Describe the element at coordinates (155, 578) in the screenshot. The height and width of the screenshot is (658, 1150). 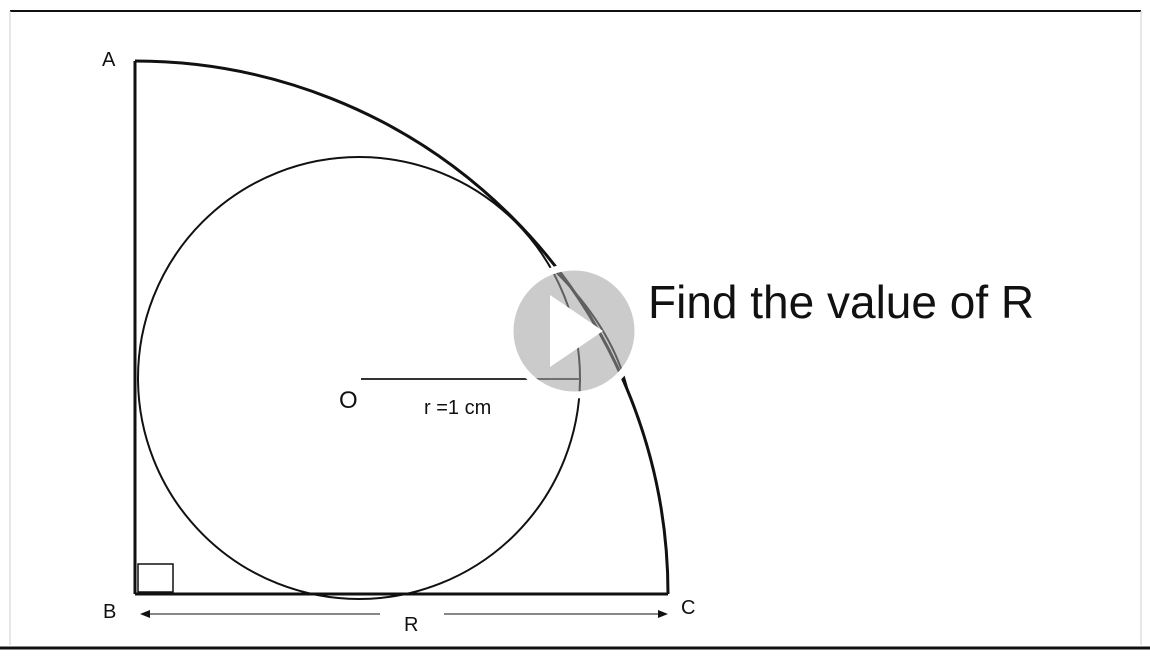
I see `right-angle-marker` at that location.